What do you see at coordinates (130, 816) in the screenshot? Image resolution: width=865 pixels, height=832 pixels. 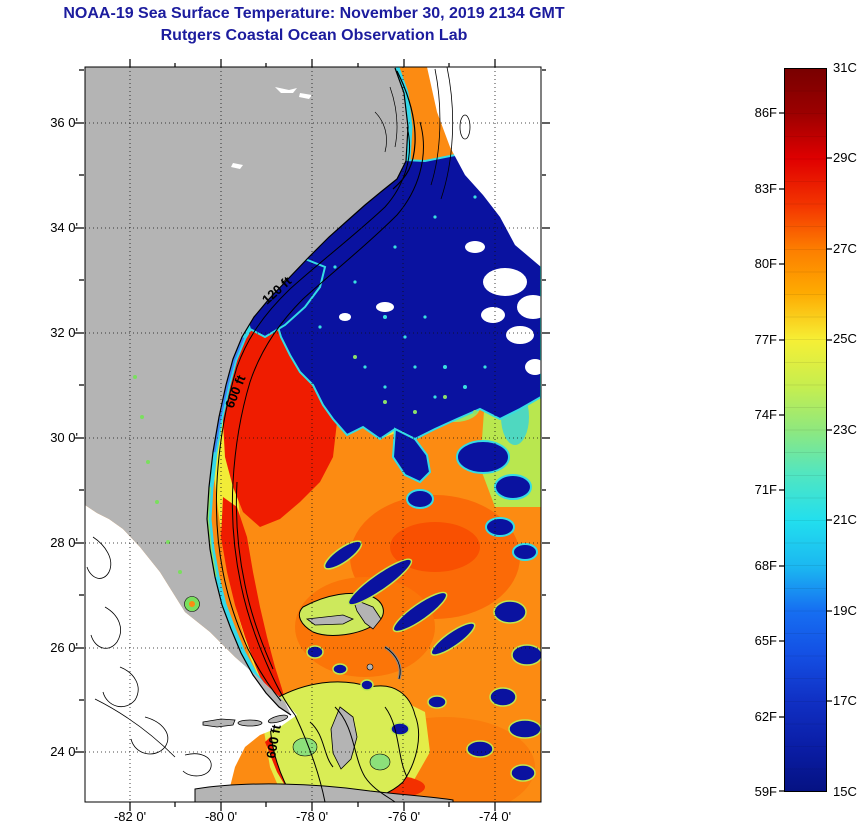 I see `x-tick-label: -82 0'` at bounding box center [130, 816].